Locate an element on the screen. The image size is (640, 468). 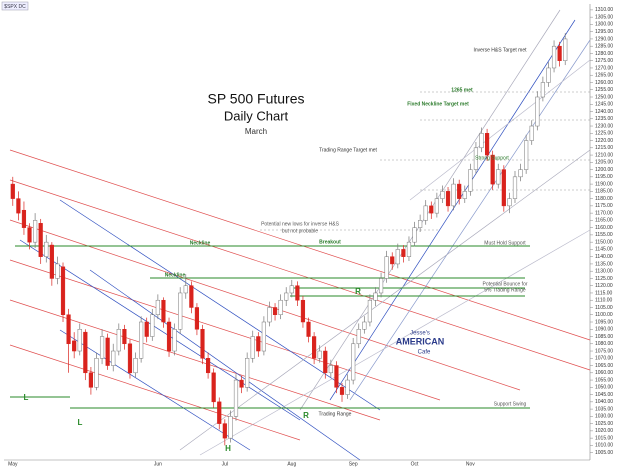
y-tick-label: 1080.00 is located at coordinates (604, 344).